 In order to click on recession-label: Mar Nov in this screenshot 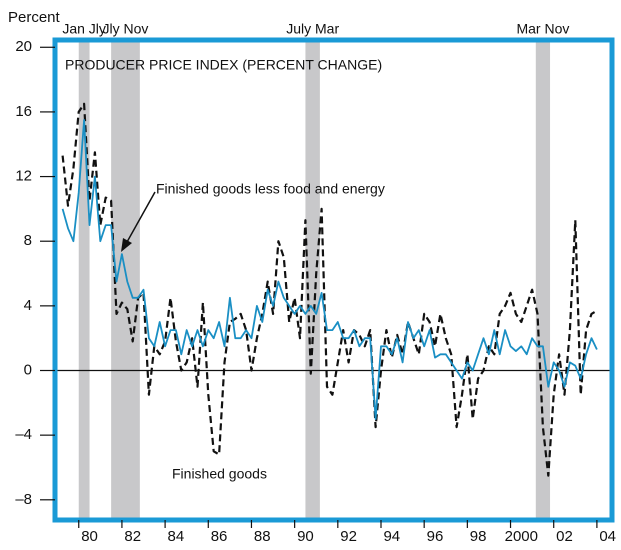, I will do `click(542, 29)`.